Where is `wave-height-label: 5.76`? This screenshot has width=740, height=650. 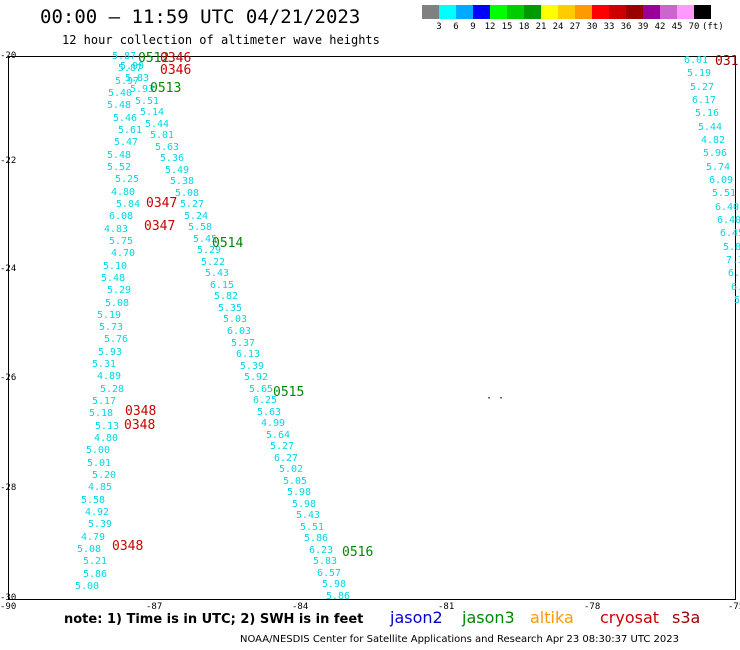
wave-height-label: 5.76 is located at coordinates (116, 339).